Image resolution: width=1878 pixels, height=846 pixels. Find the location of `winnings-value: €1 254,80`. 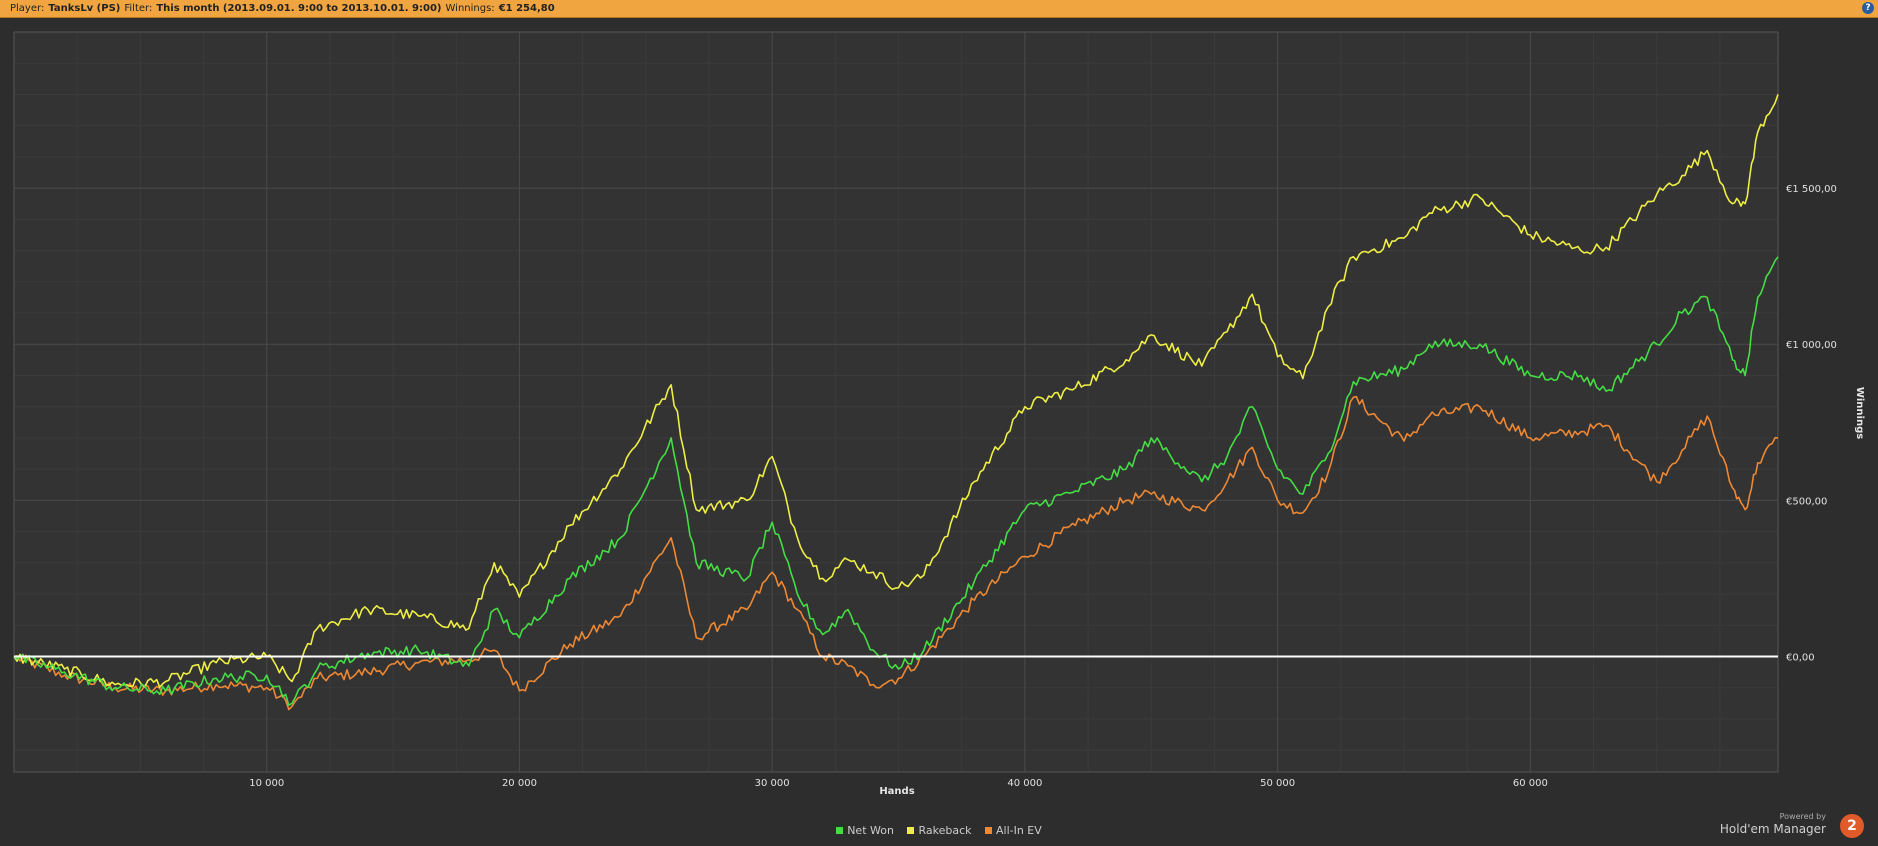

winnings-value: €1 254,80 is located at coordinates (526, 8).